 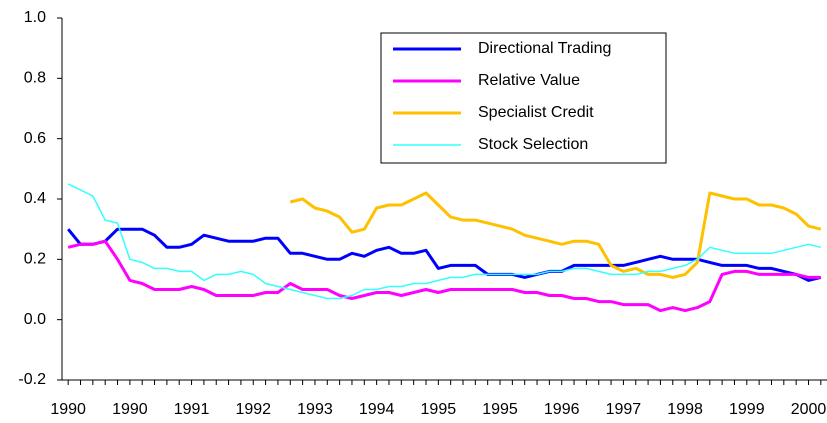 I want to click on y-tick-label: 0.4, so click(x=35, y=198).